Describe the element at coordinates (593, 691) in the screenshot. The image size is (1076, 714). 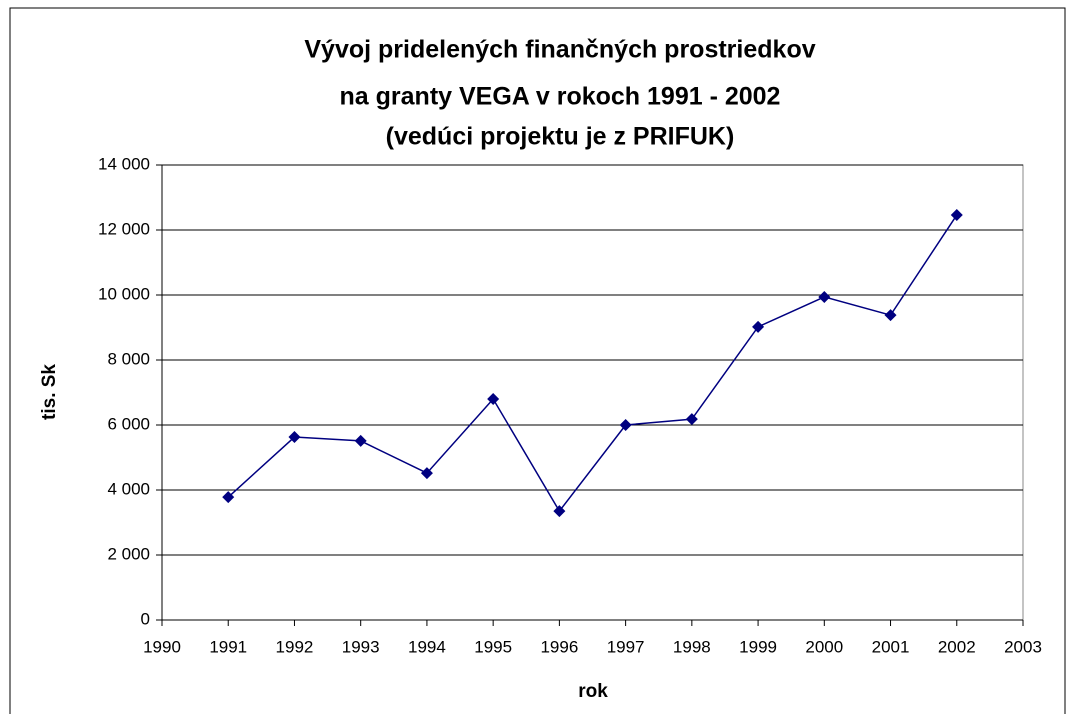
I see `x-axis-label: rok` at that location.